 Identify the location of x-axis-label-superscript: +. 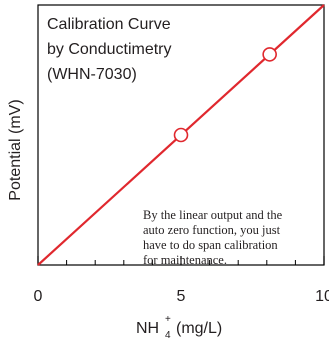
(168, 319).